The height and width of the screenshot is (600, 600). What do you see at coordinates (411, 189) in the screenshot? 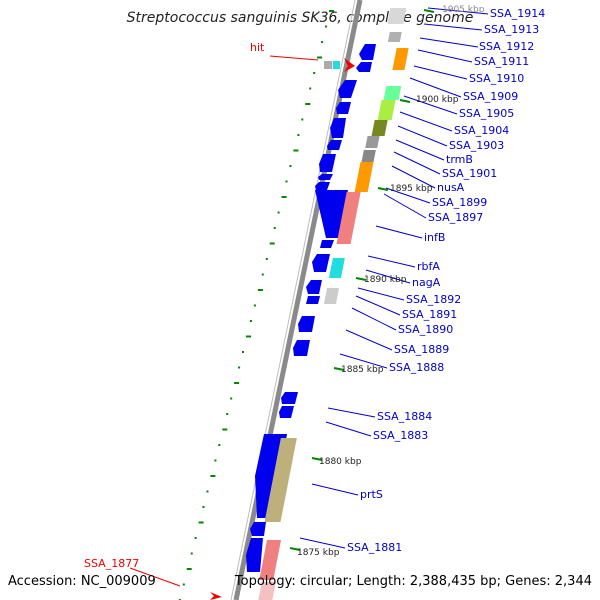
I see `kbp-tick-label: 1895 kbp` at bounding box center [411, 189].